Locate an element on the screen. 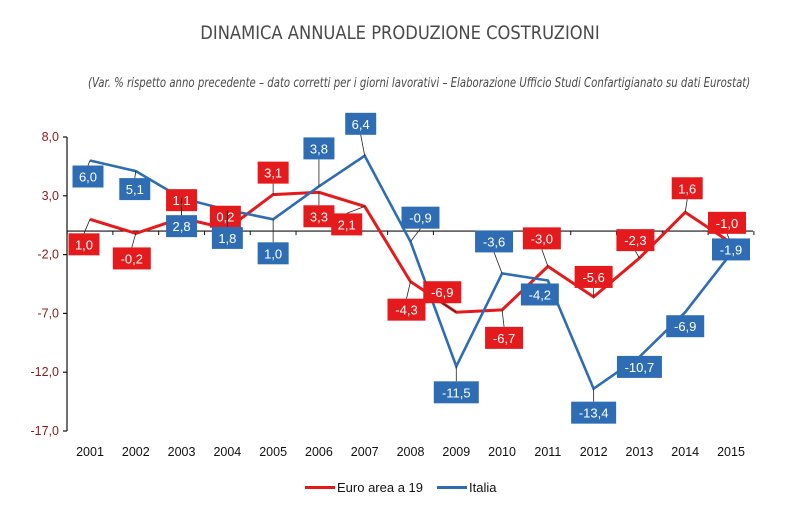  legend: Euro area a 19 Italia is located at coordinates (407, 487).